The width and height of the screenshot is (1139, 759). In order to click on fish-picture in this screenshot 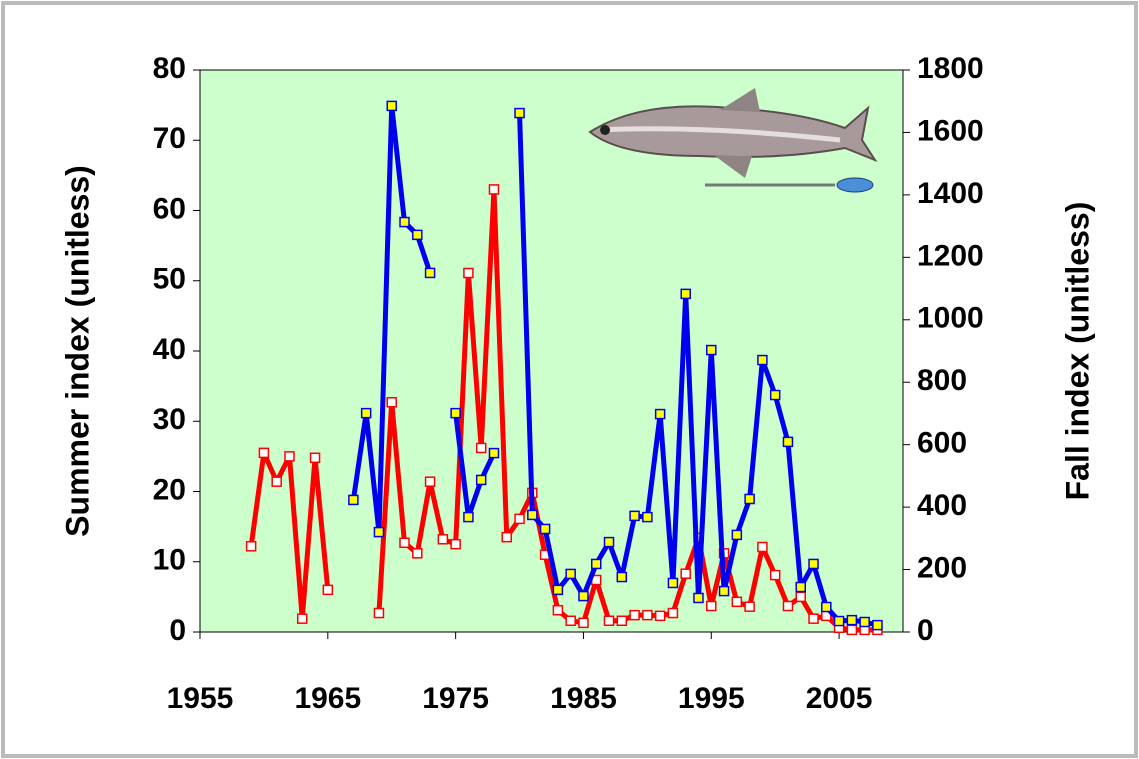, I will do `click(733, 140)`.